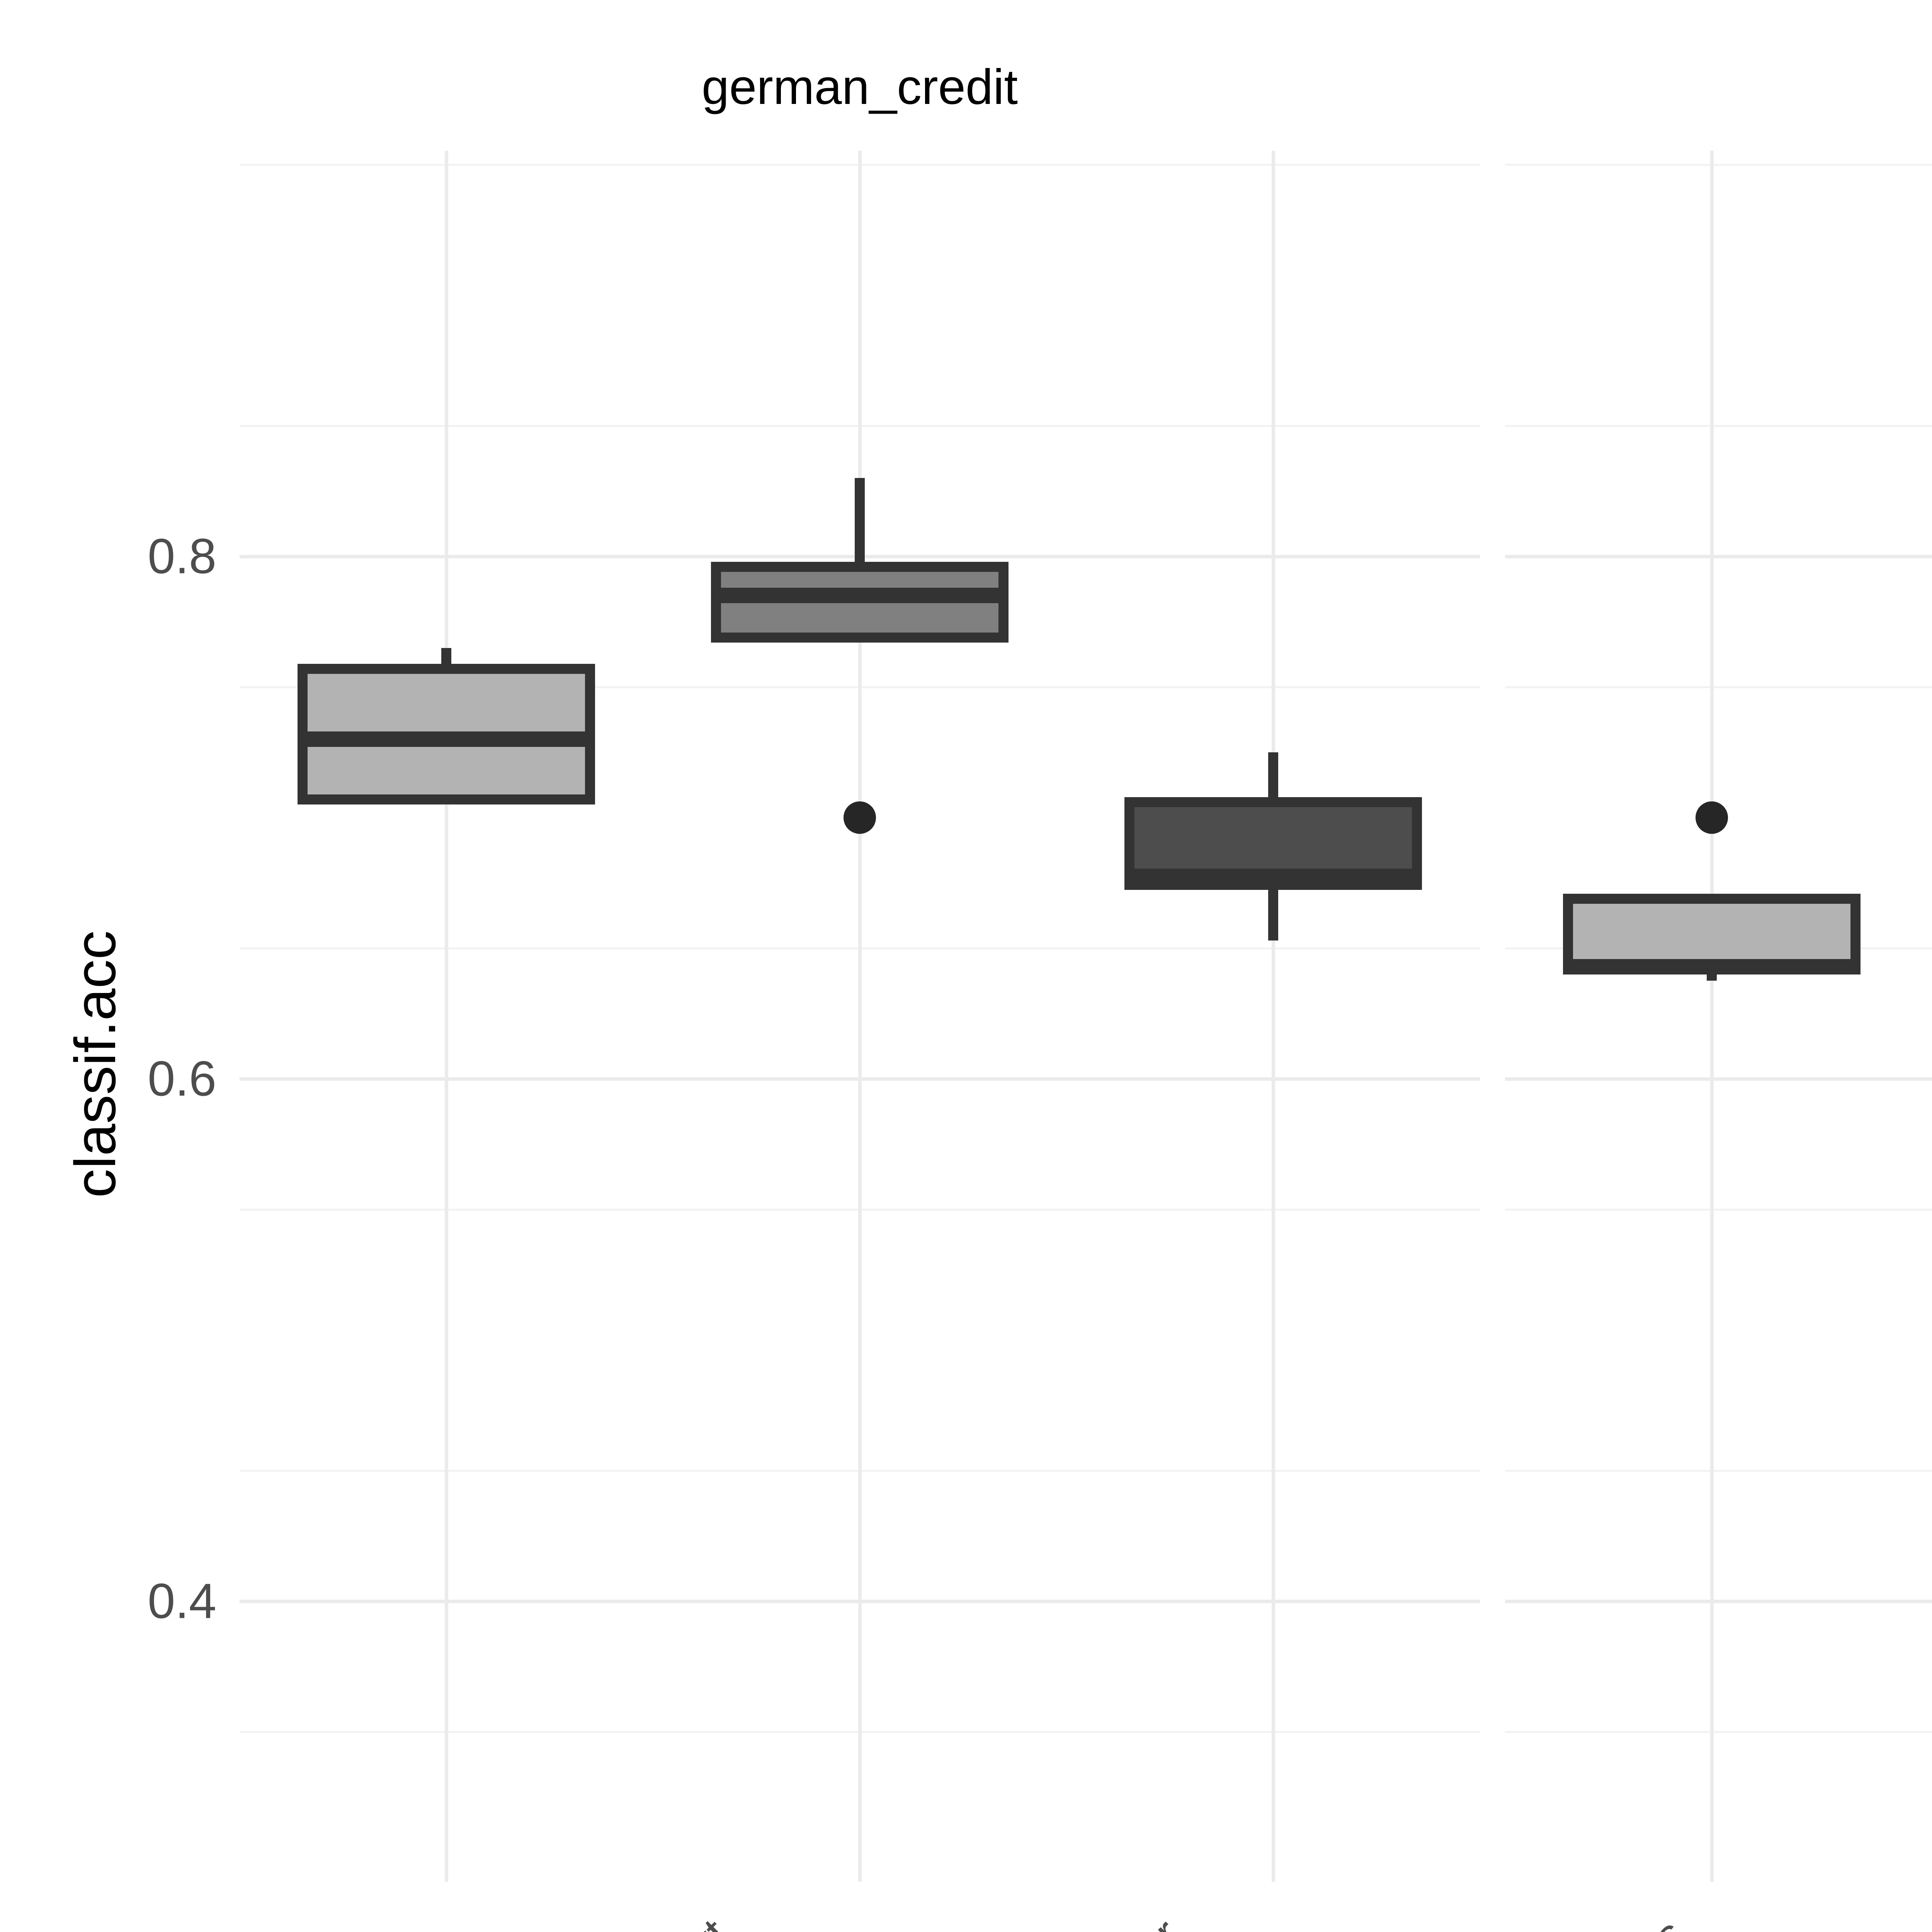 The height and width of the screenshot is (1932, 1932). I want to click on y-axis-title: classif.acc, so click(95, 1064).